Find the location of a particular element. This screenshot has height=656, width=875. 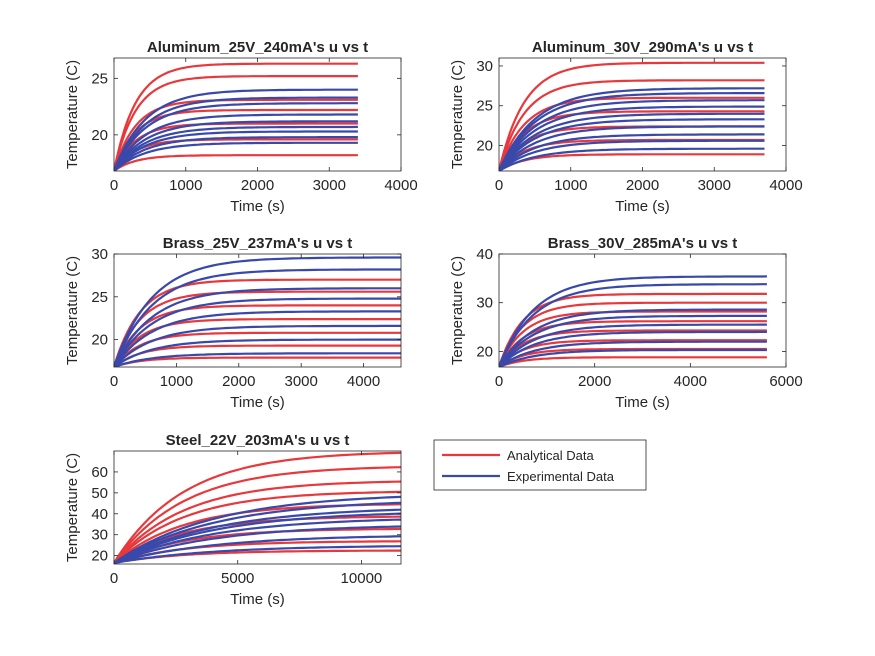

legend: Analytical Data Experimental Data is located at coordinates (540, 465).